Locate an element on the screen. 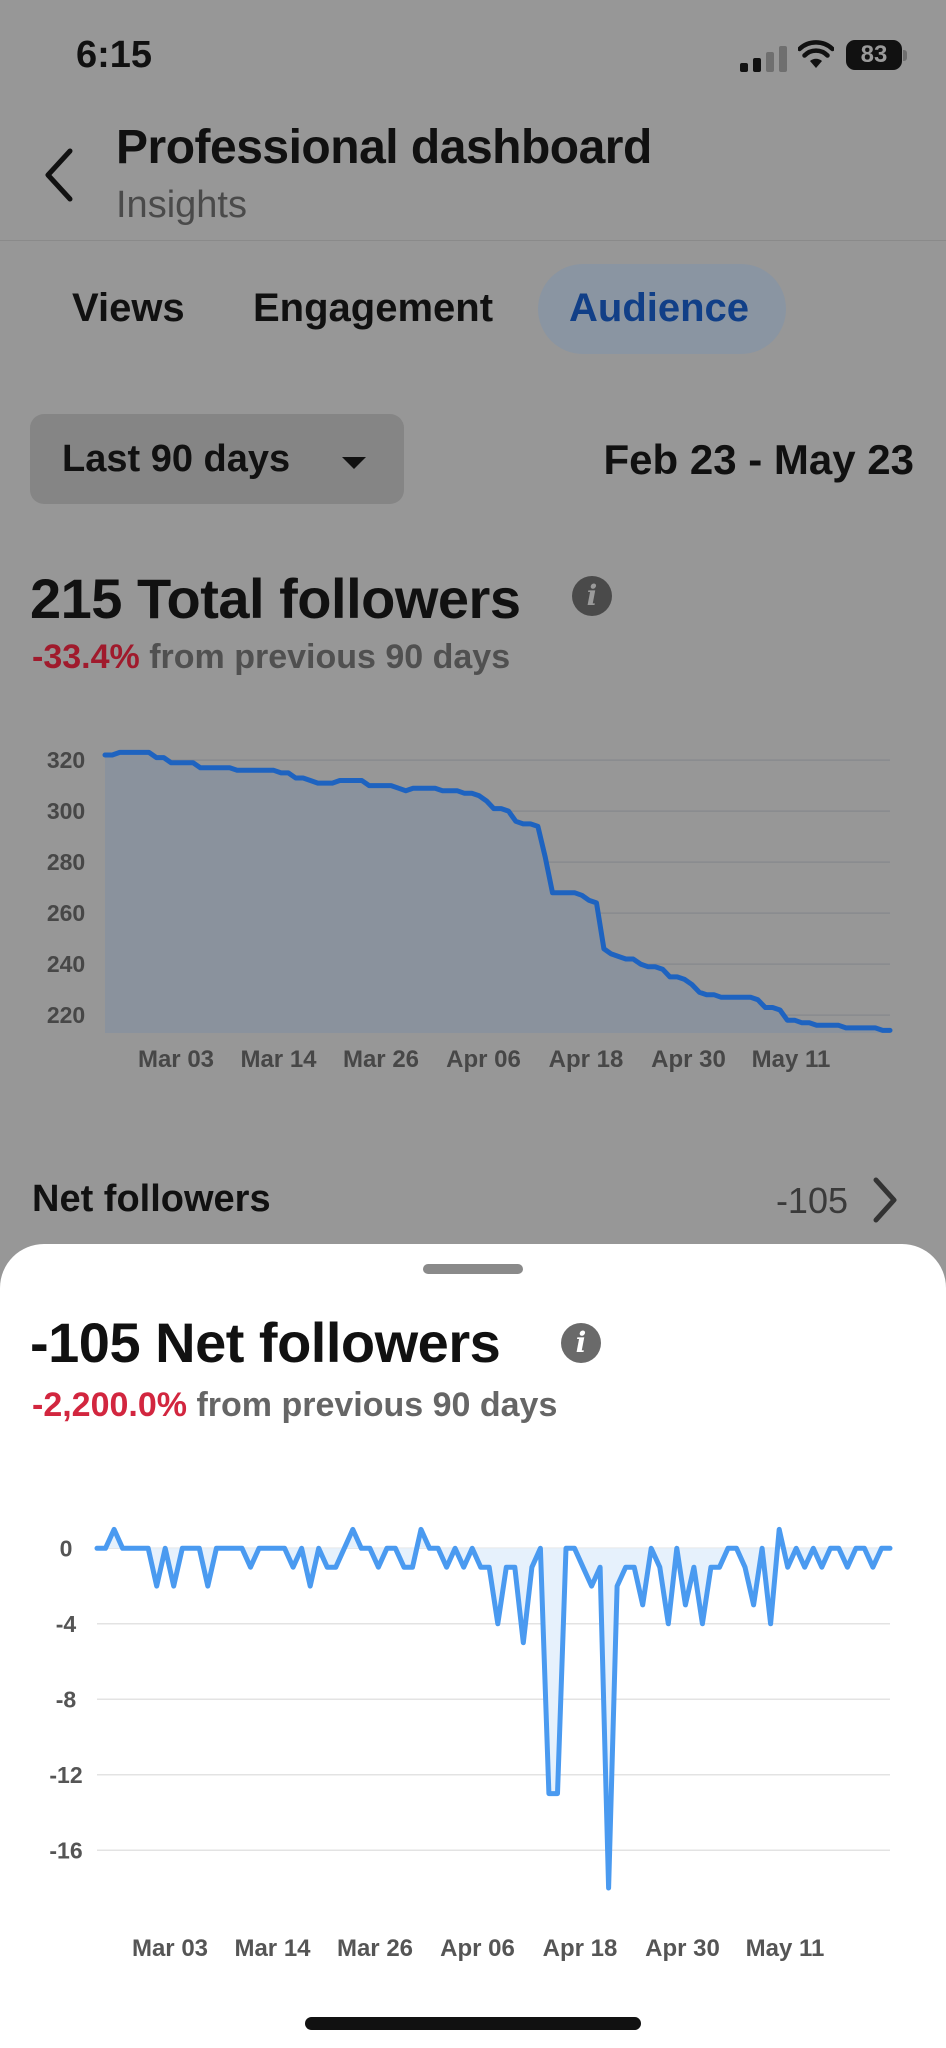  net-followers-change: -2,200.0% from previous 90 days is located at coordinates (294, 1405).